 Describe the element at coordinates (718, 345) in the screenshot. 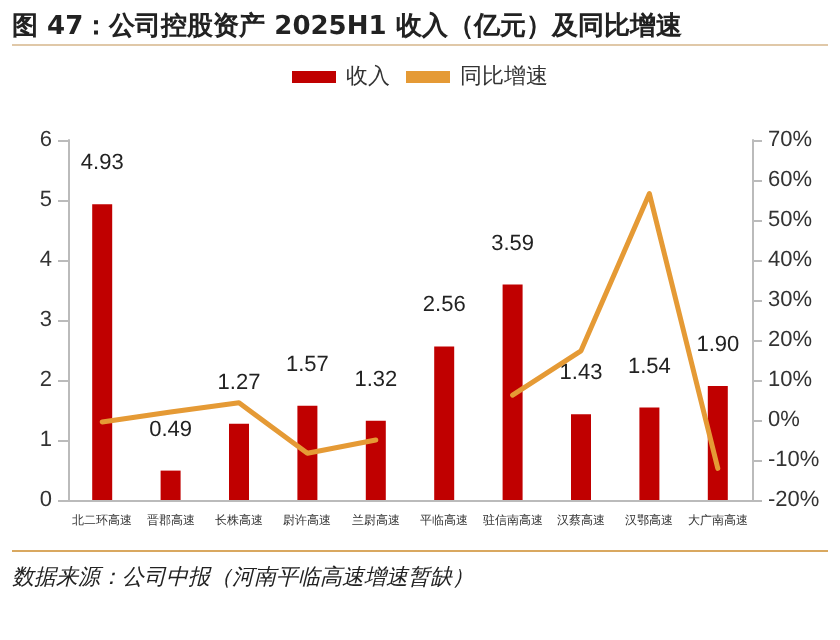

I see `data-label: 1.90` at that location.